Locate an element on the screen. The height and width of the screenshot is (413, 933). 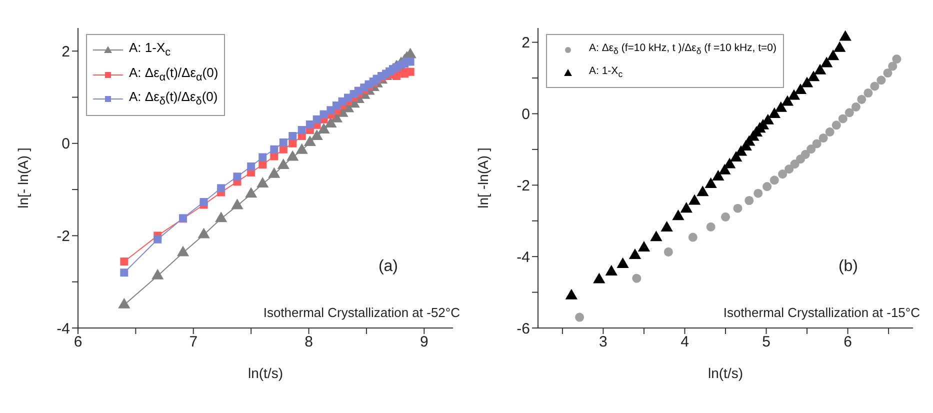
y-tick-label: -6 is located at coordinates (523, 329).